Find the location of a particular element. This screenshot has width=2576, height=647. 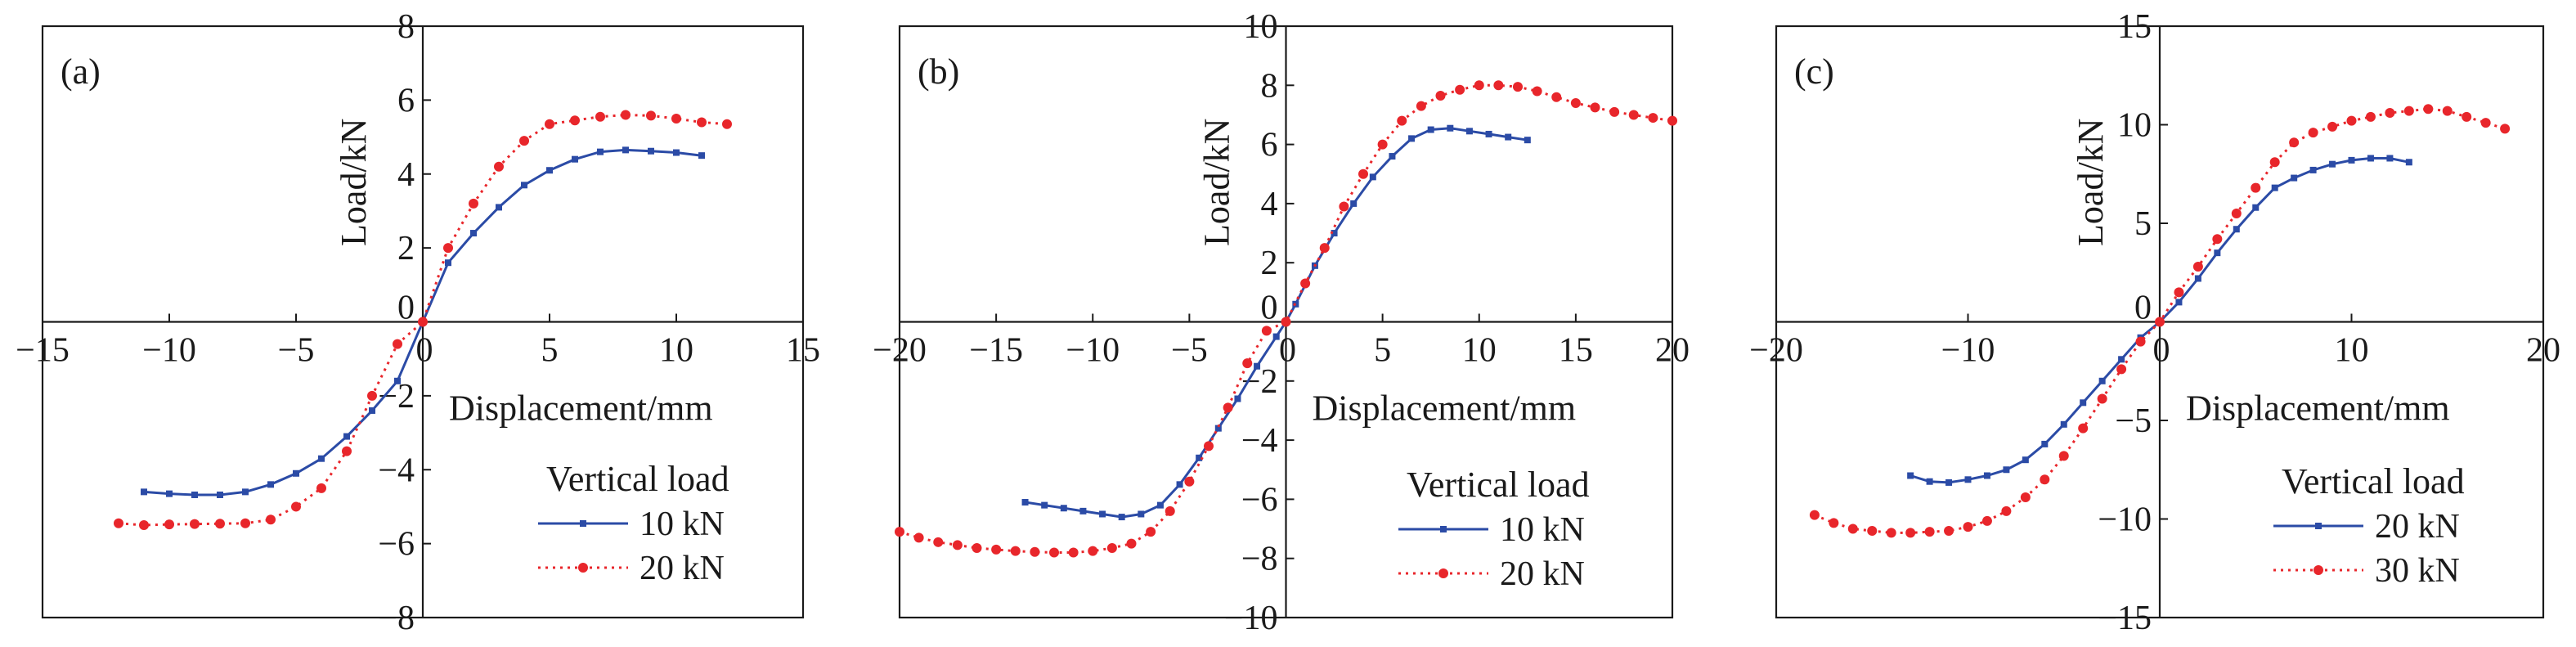

y-tick-label: 10 is located at coordinates (2134, 126).